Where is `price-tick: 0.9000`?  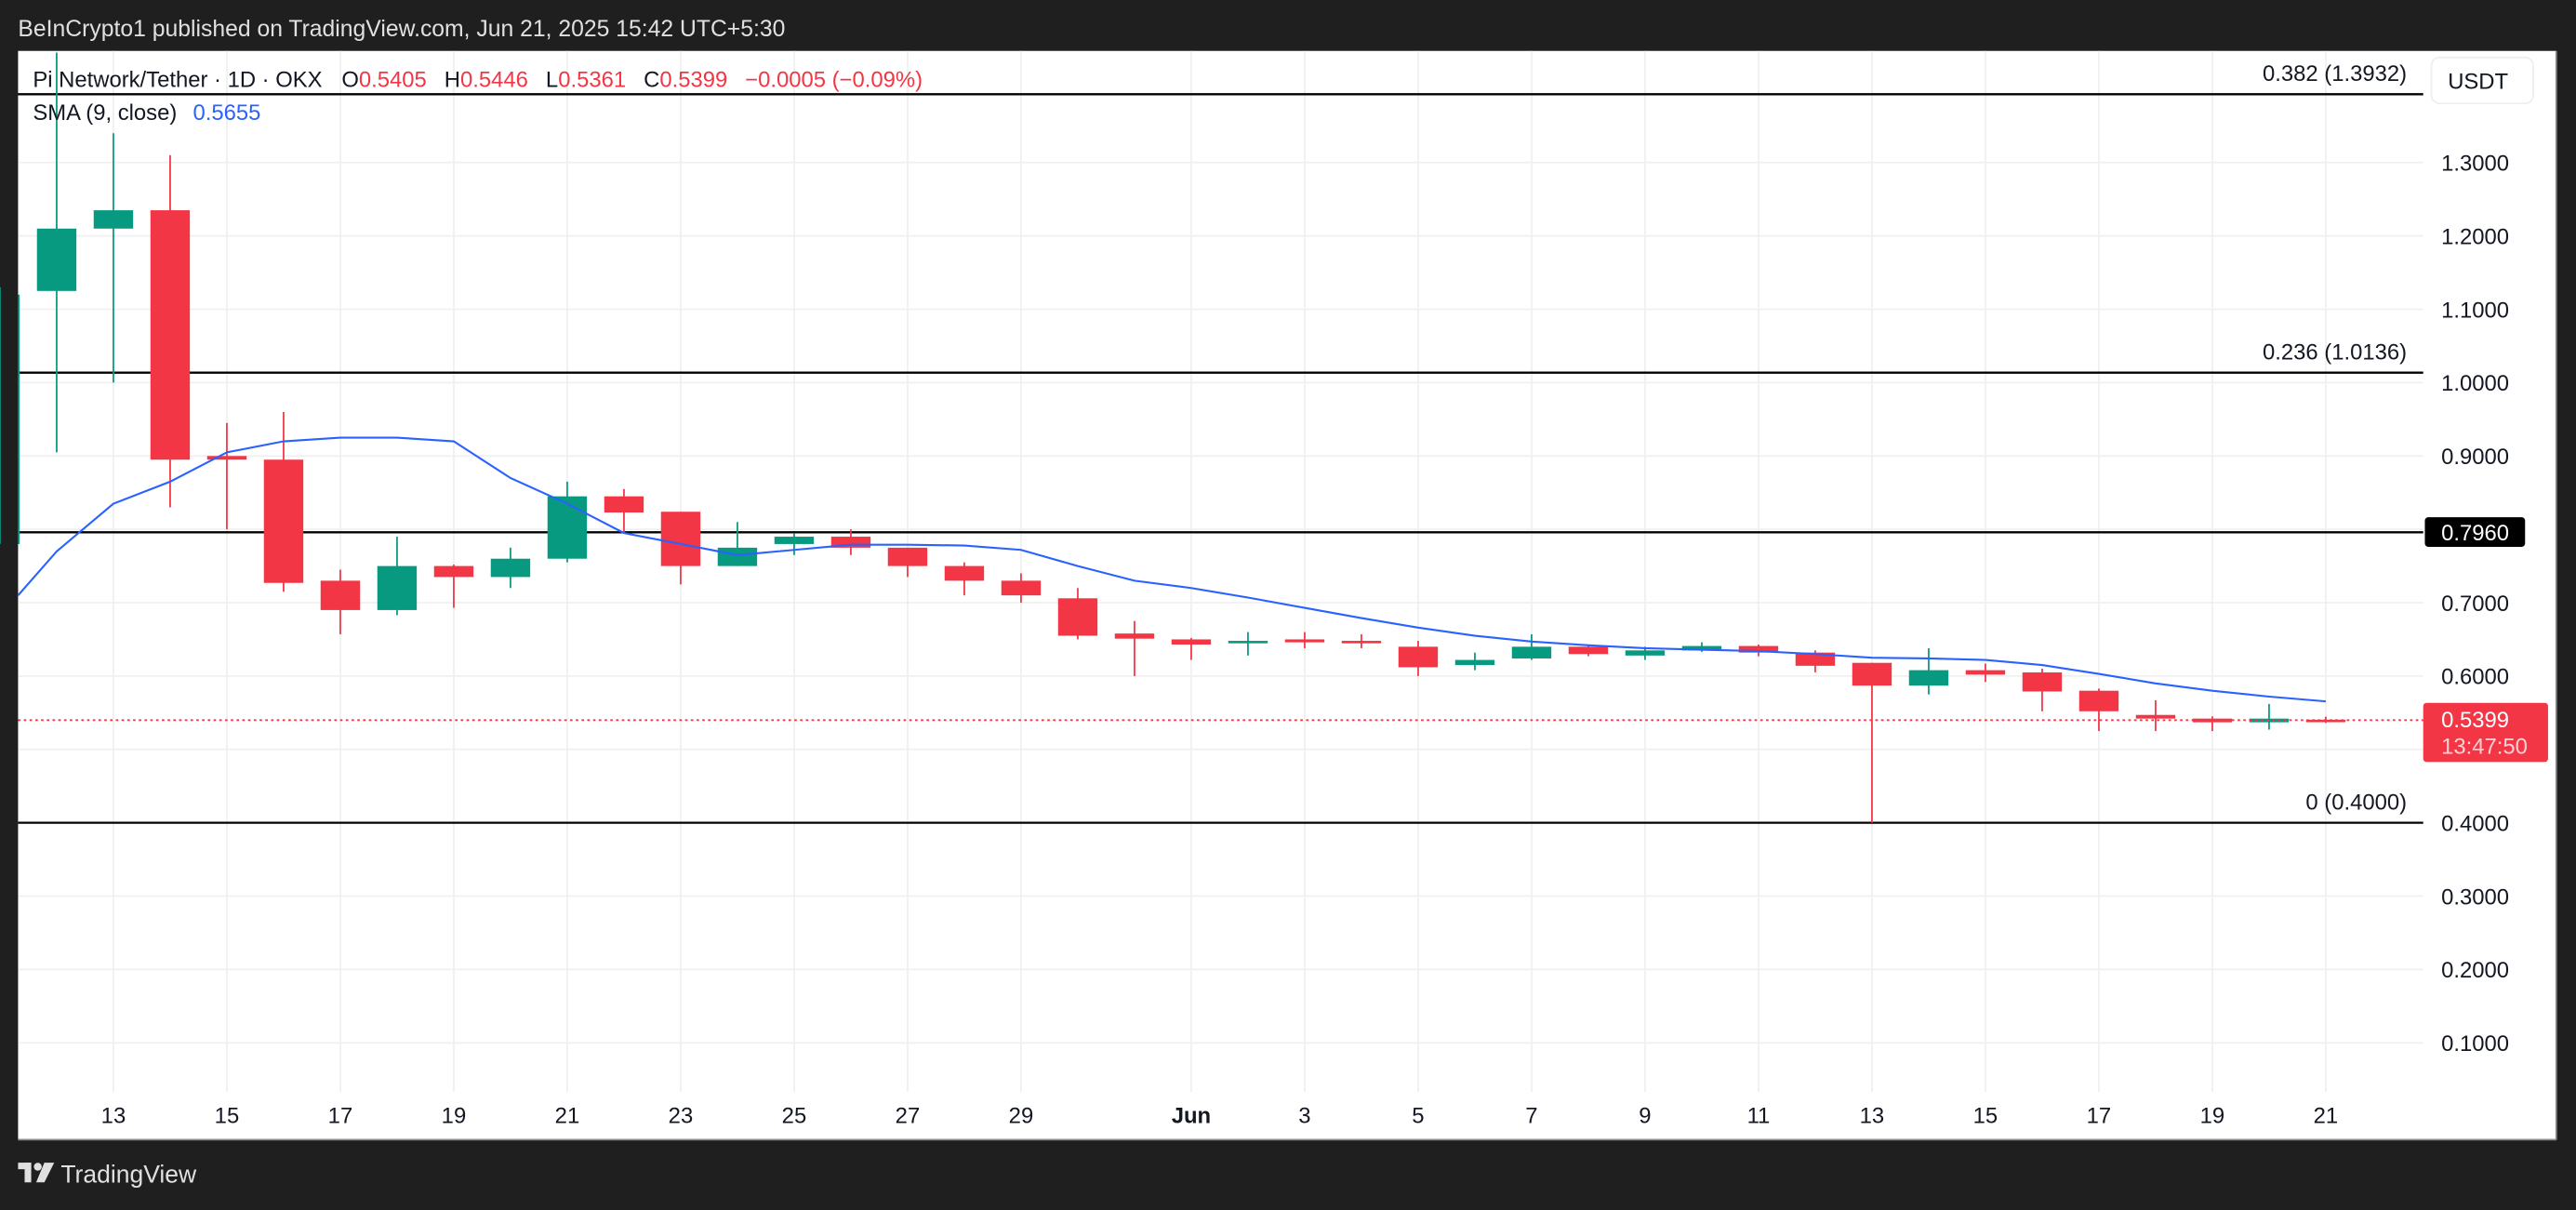 price-tick: 0.9000 is located at coordinates (2475, 457).